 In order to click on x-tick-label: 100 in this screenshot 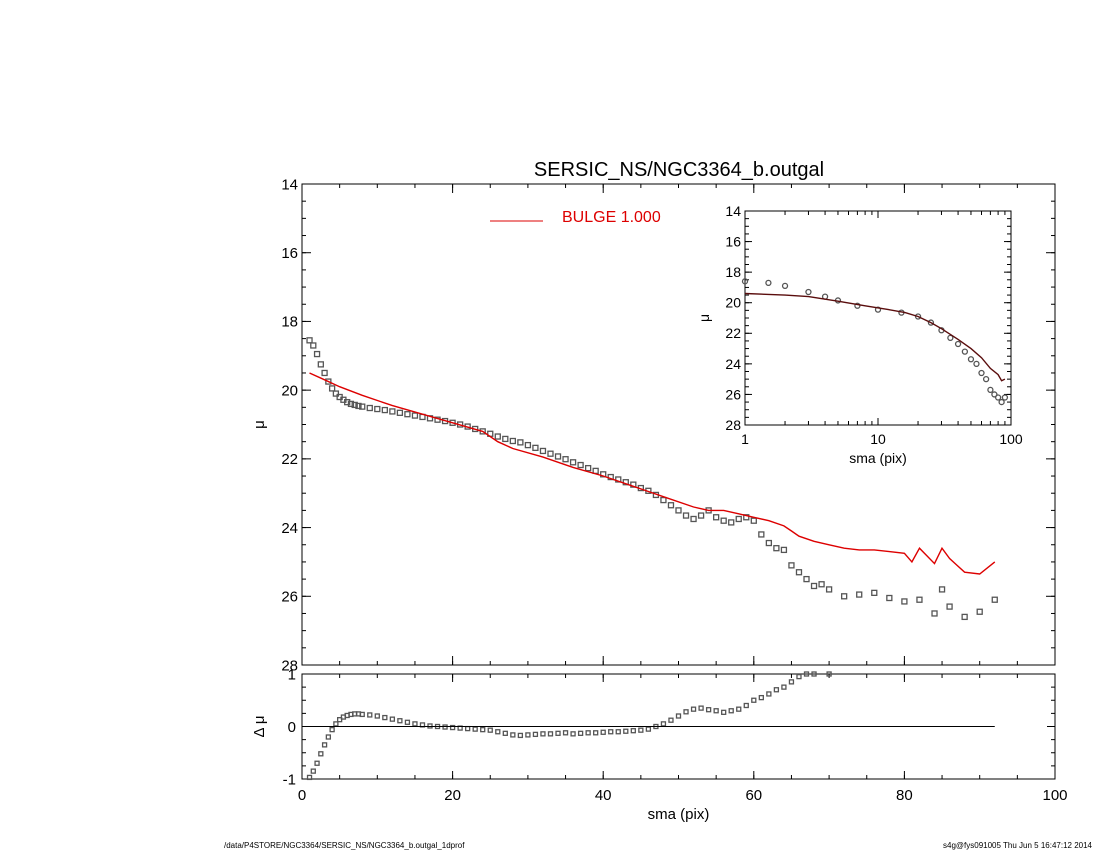, I will do `click(1054, 795)`.